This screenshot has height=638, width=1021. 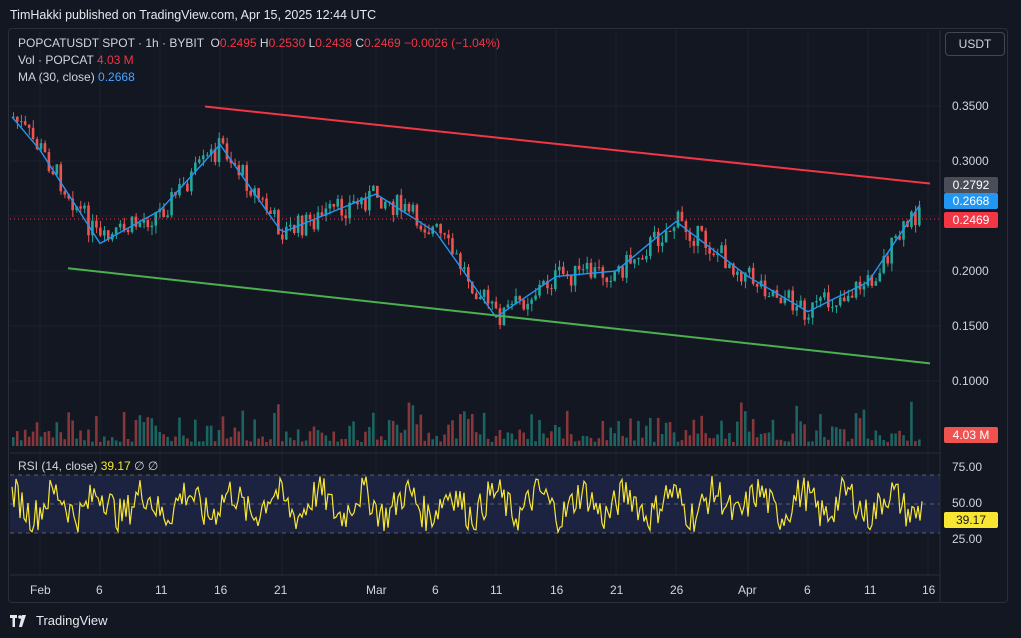 I want to click on volume-legend: Vol · POPCAT 4.03 M, so click(x=76, y=60).